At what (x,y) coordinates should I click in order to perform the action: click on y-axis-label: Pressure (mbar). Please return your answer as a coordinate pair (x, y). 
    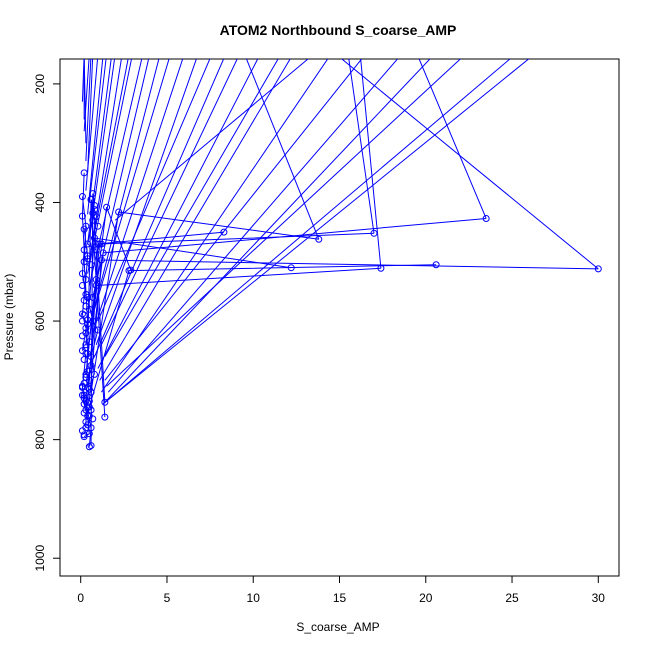
    Looking at the image, I should click on (9, 317).